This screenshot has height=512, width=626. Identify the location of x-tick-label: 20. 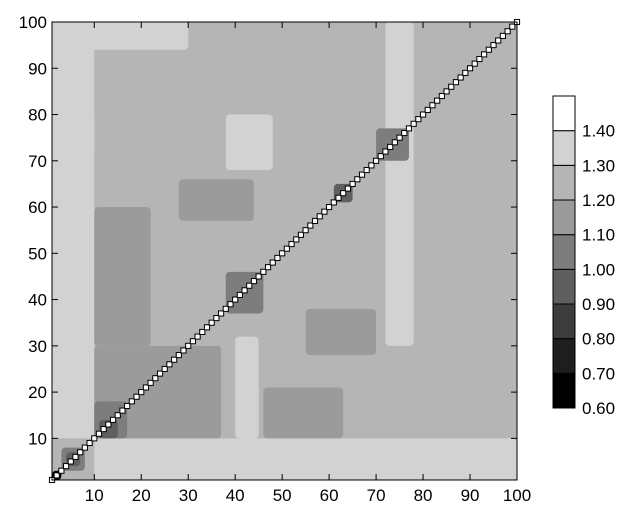
(141, 495).